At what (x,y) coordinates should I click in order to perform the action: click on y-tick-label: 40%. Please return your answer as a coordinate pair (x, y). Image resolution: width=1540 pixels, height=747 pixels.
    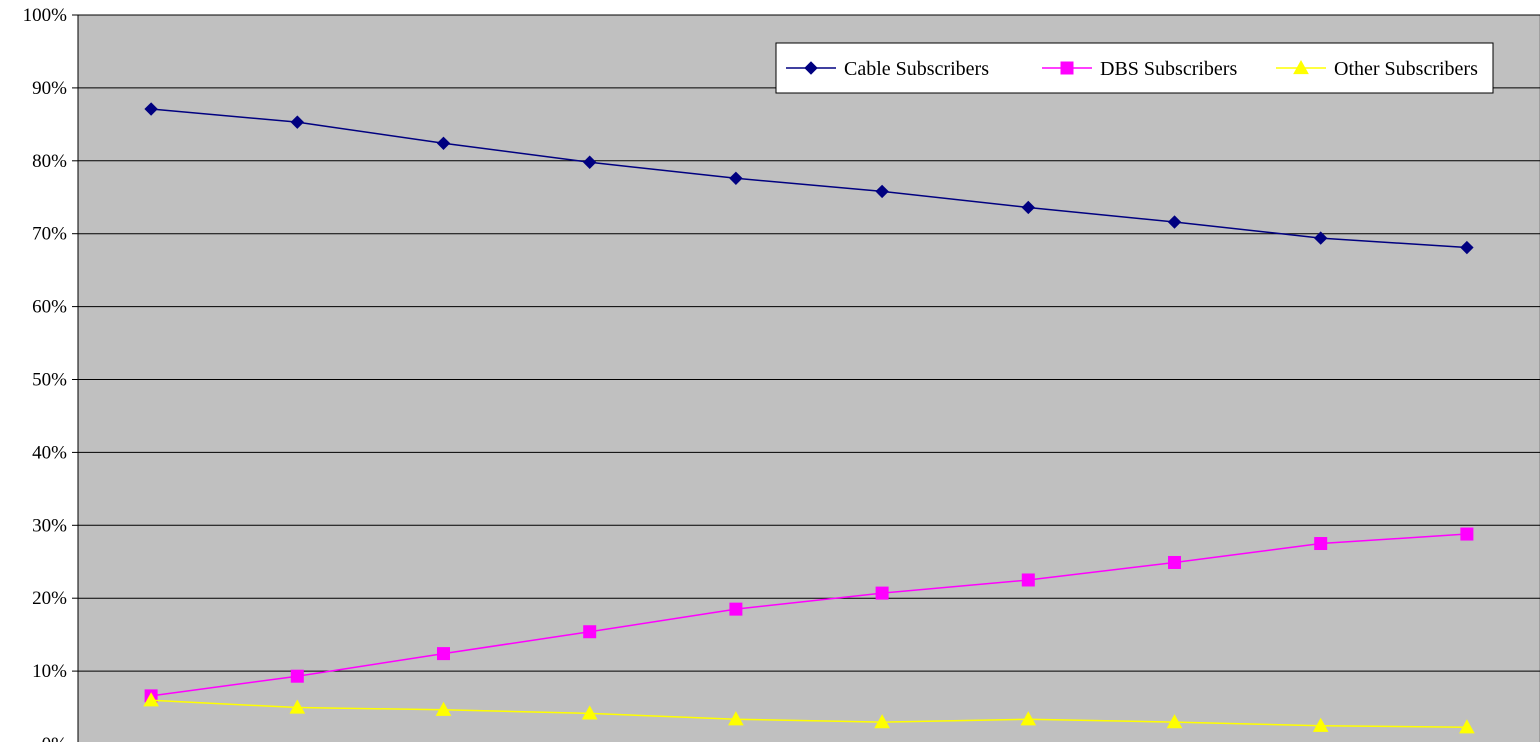
    Looking at the image, I should click on (49, 452).